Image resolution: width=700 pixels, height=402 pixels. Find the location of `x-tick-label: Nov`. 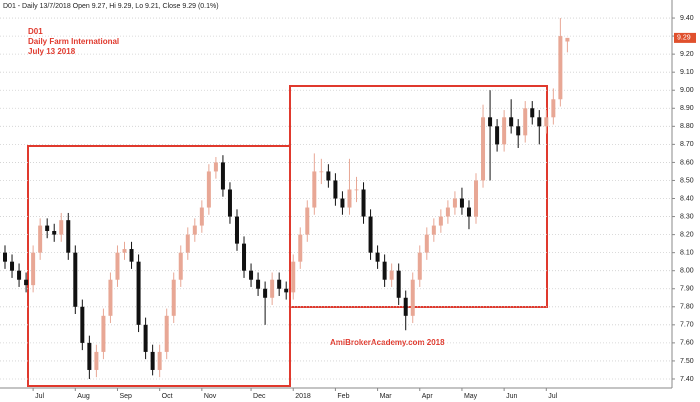

x-tick-label: Nov is located at coordinates (210, 396).